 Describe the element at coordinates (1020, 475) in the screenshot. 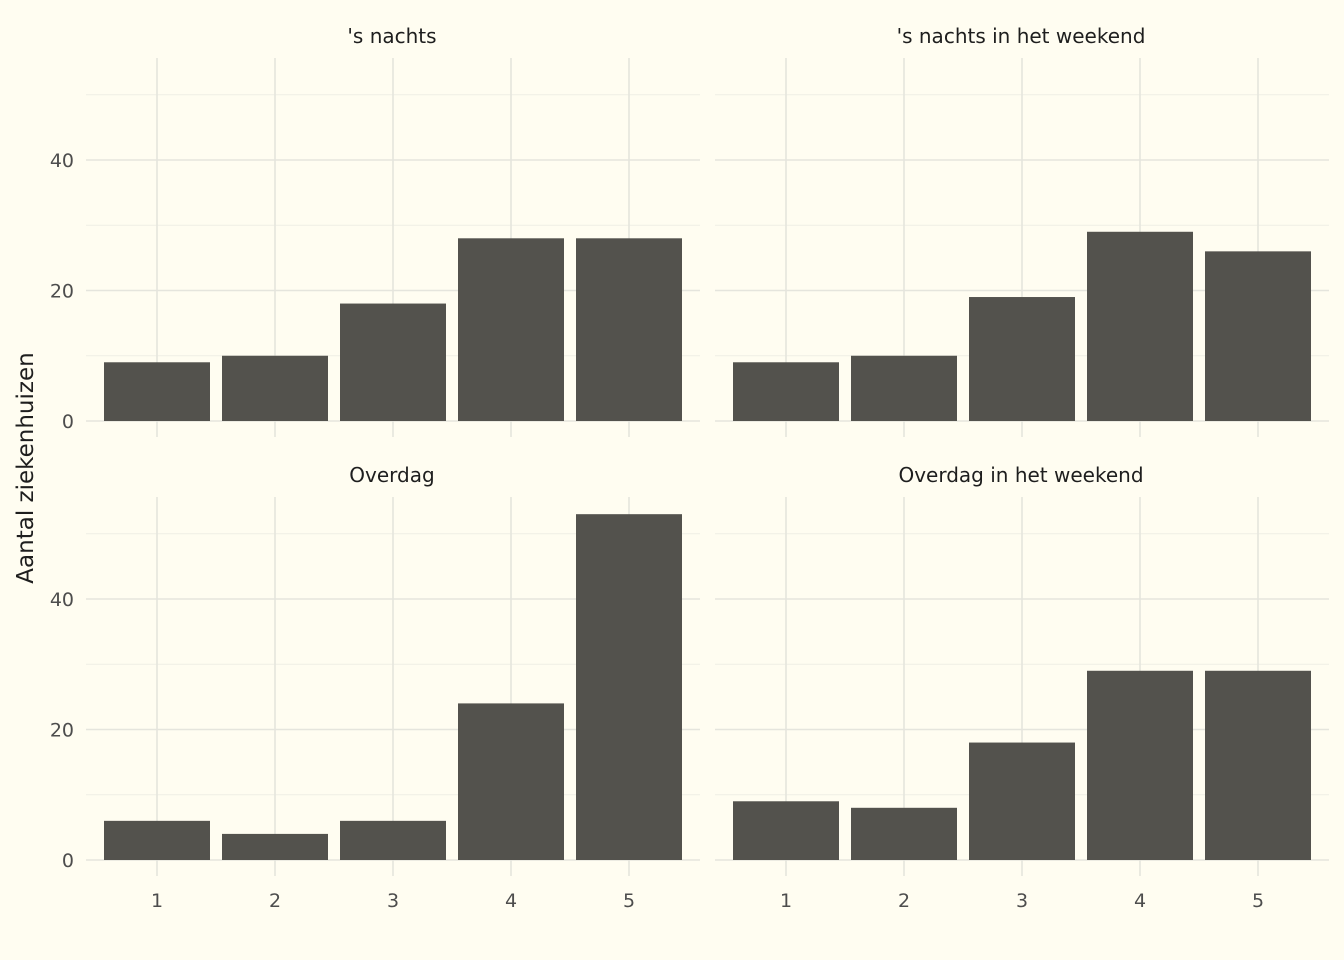

I see `facet-title: Overdag in het weekend` at that location.